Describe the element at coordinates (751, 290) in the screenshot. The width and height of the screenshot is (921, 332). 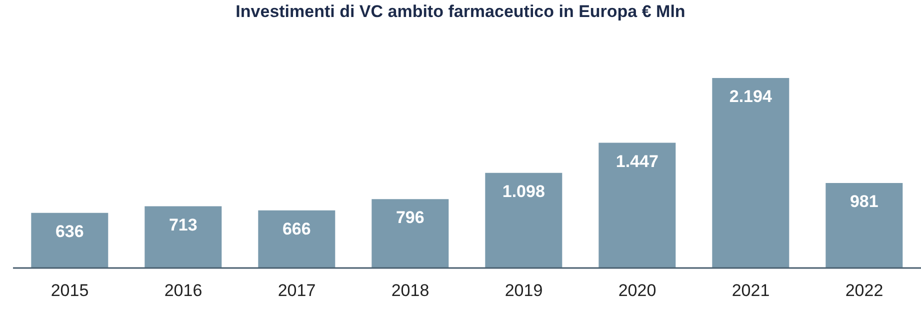
I see `x-tick-label: 2021` at that location.